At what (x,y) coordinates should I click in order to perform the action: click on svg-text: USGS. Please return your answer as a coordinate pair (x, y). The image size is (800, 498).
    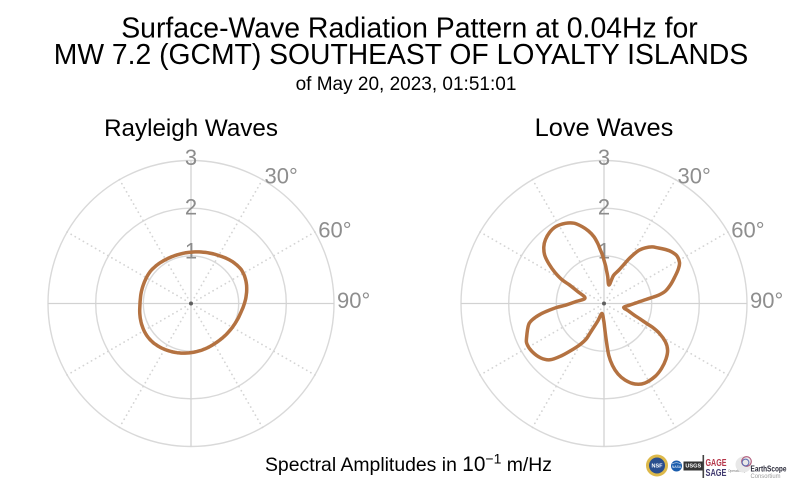
    Looking at the image, I should click on (693, 466).